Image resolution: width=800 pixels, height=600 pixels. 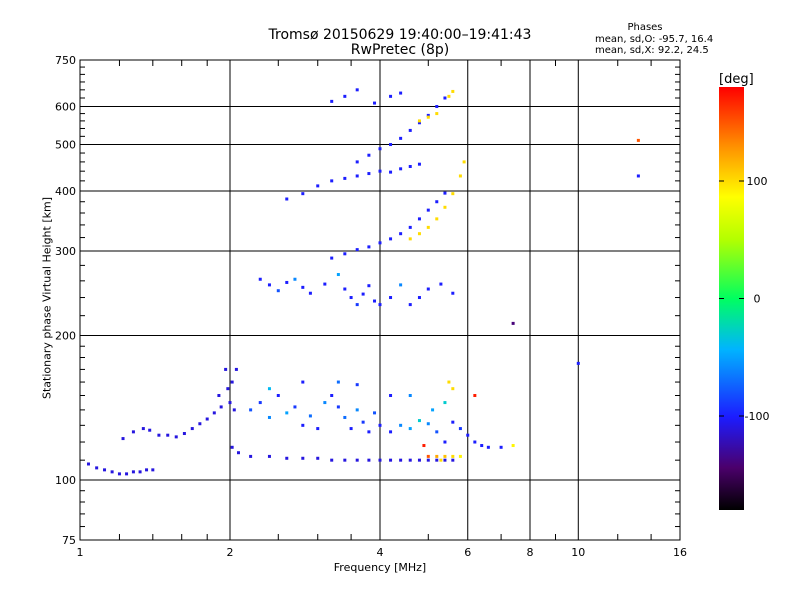 I want to click on chart-title: Tromsø 20150629 19:40:00–19:41:43, so click(x=400, y=35).